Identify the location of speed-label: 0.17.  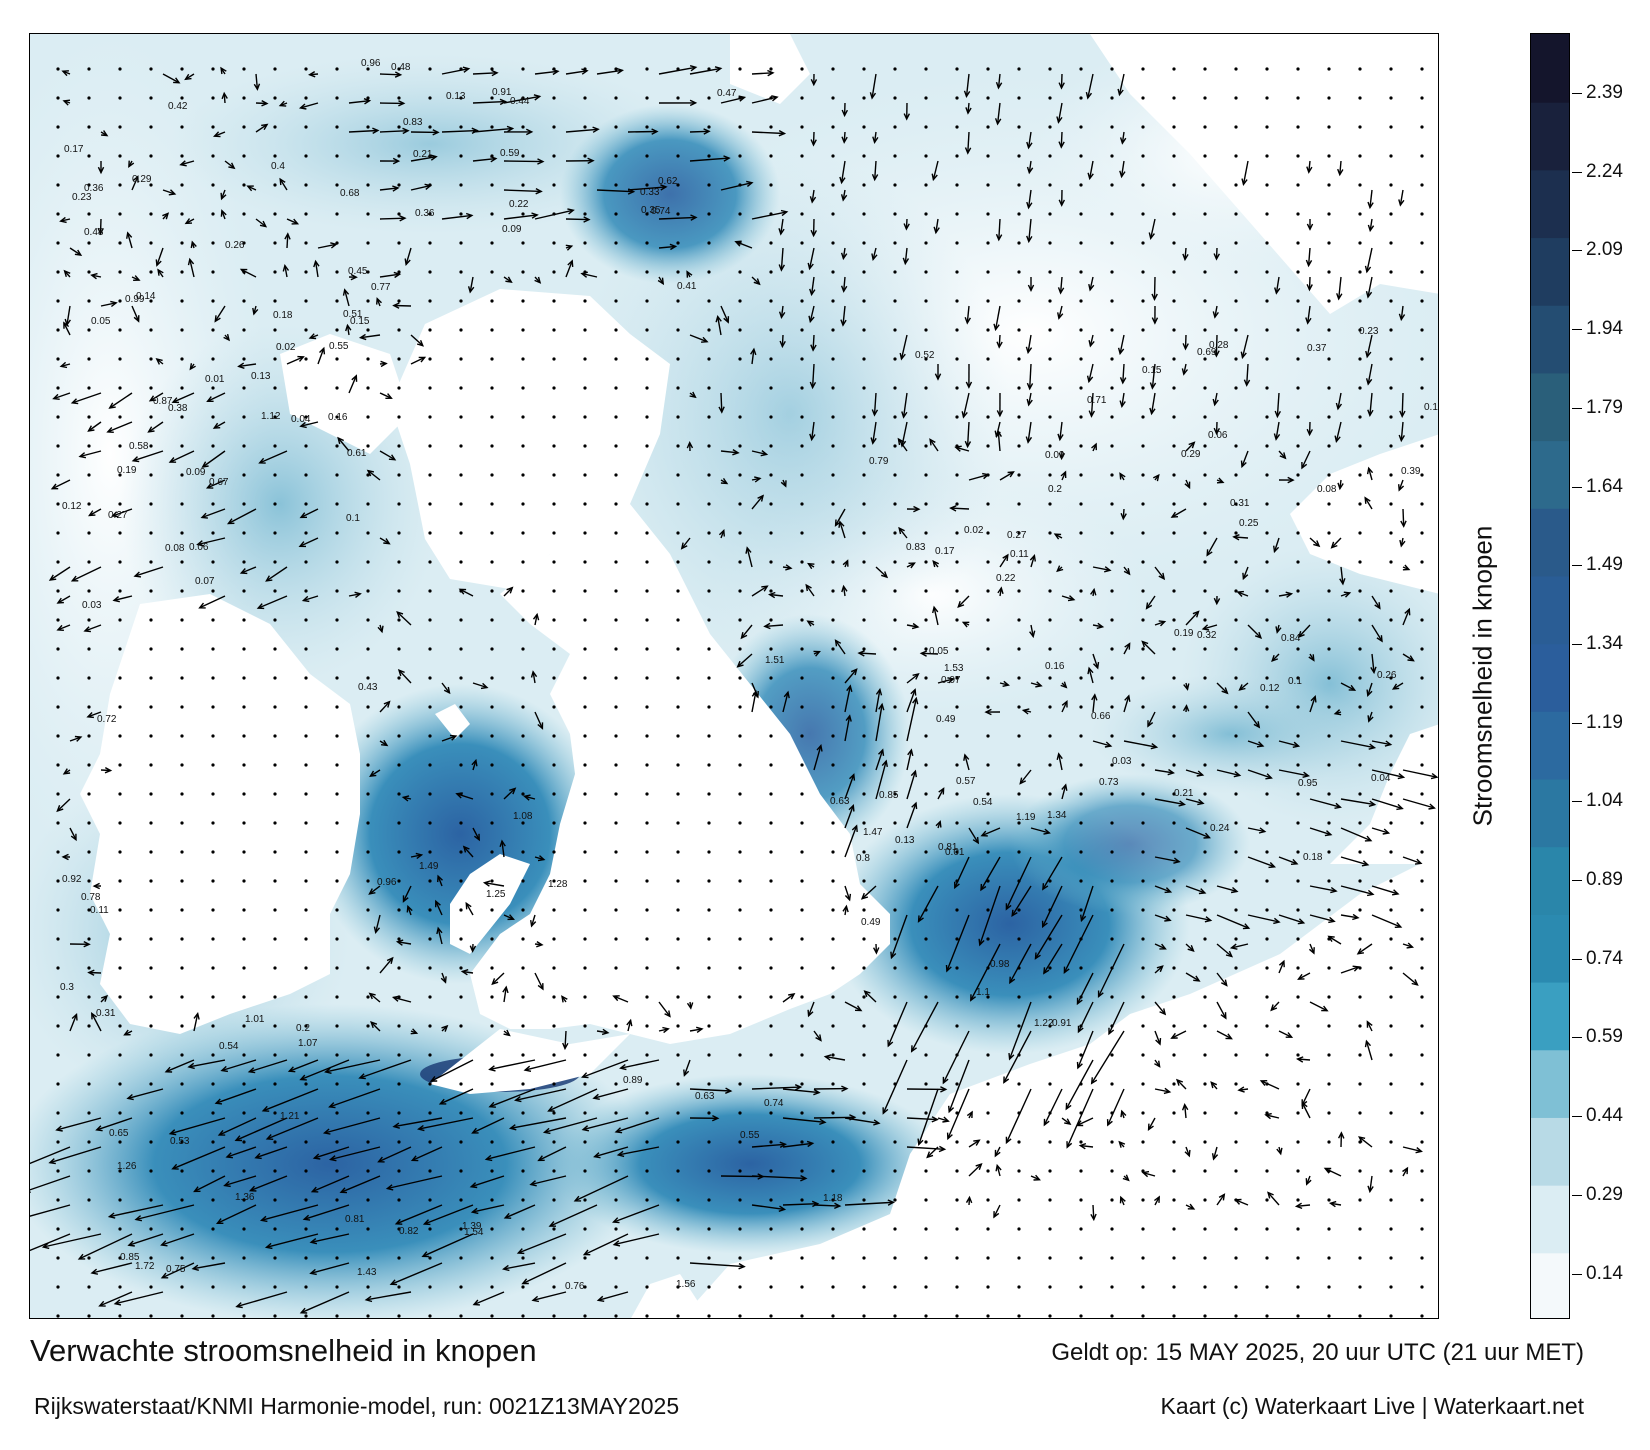
(74, 149).